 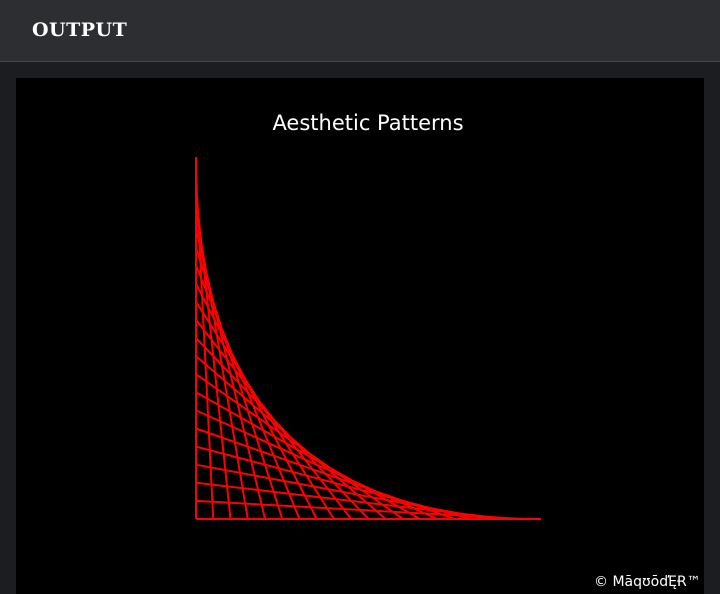 What do you see at coordinates (360, 31) in the screenshot?
I see `output-header: OUTPUT` at bounding box center [360, 31].